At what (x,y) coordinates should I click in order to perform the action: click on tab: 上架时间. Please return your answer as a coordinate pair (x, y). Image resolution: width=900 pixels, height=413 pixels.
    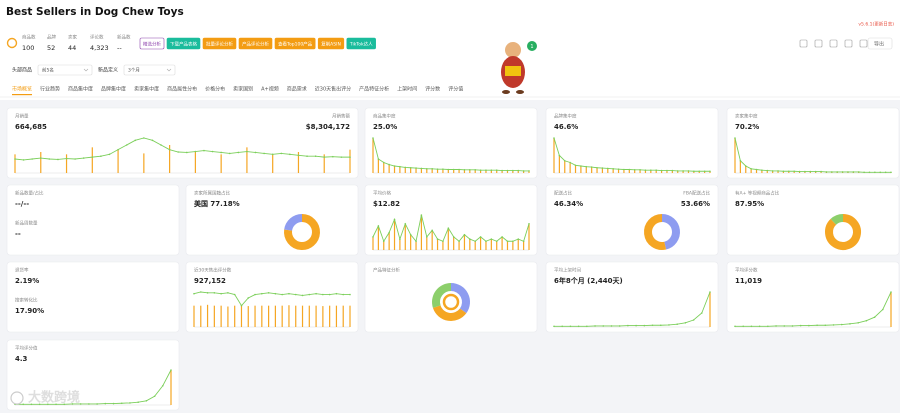
    Looking at the image, I should click on (407, 89).